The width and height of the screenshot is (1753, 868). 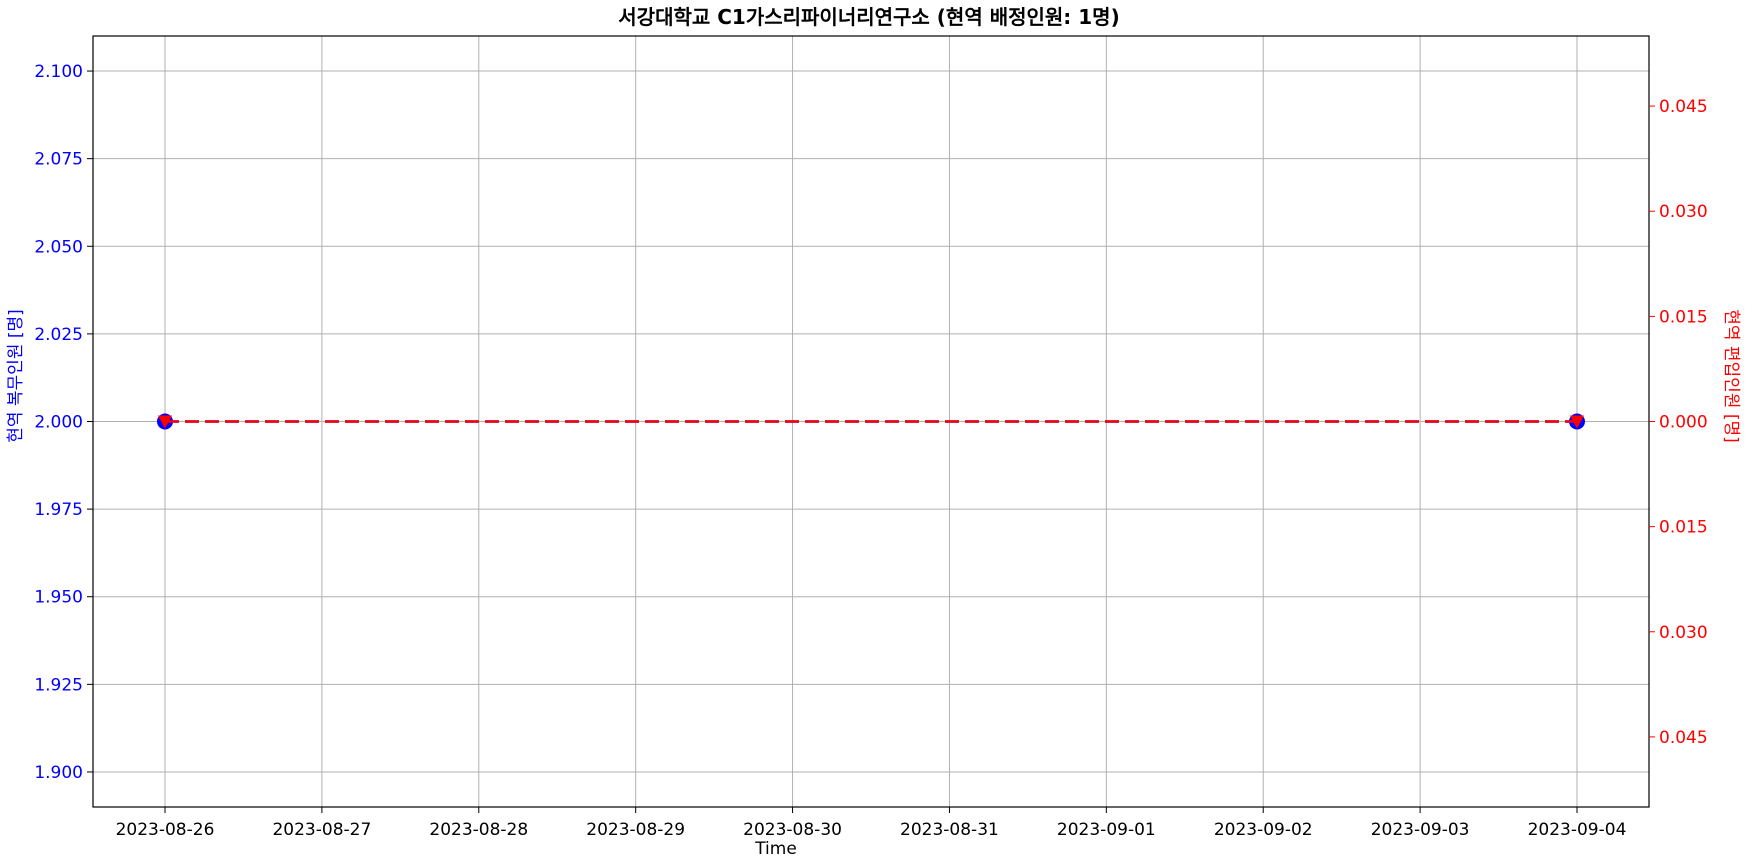 What do you see at coordinates (792, 830) in the screenshot?
I see `x-tick-label: 2023-08-30` at bounding box center [792, 830].